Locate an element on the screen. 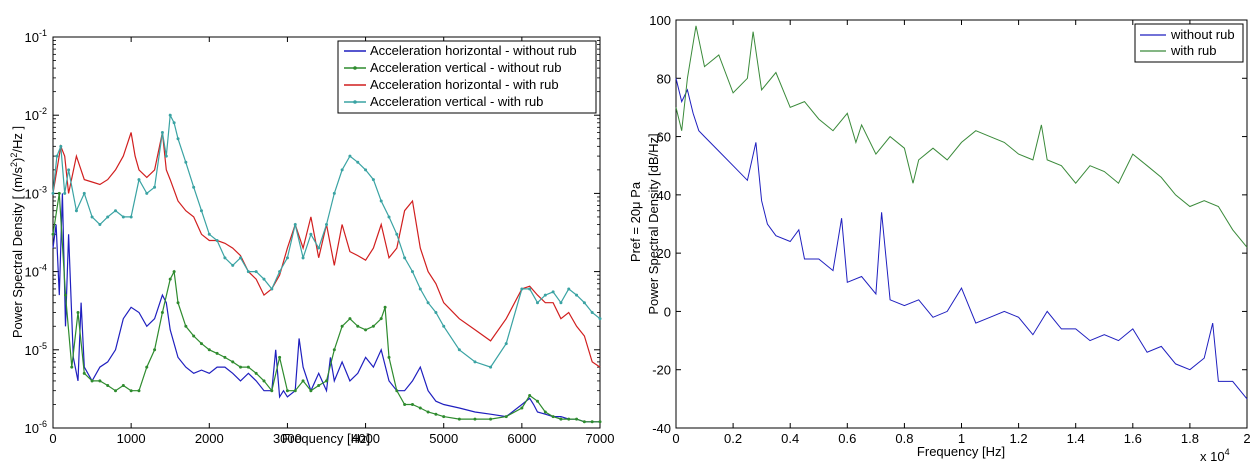 Image resolution: width=1254 pixels, height=470 pixels. left-legend-box is located at coordinates (467, 77).